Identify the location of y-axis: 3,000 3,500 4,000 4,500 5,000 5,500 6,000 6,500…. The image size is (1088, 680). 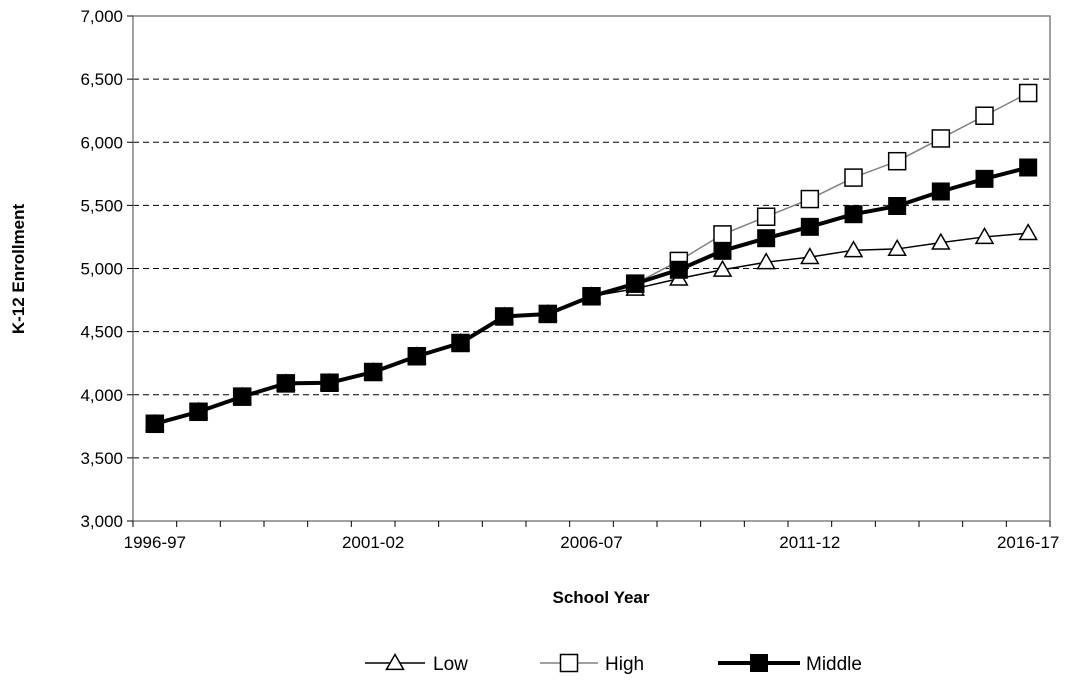
(106, 269).